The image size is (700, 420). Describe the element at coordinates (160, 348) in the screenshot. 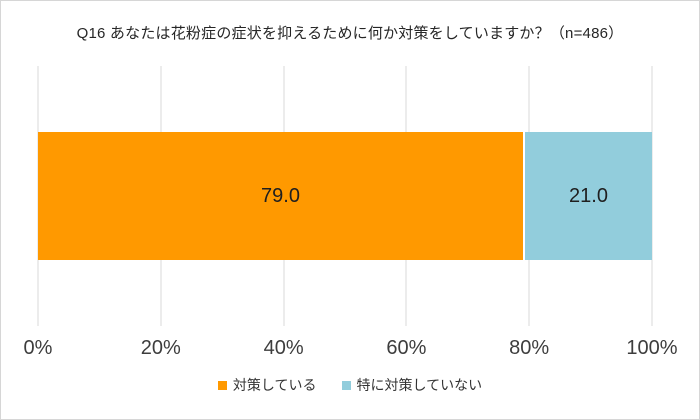

I see `x-axis-tick-label: 20%` at that location.